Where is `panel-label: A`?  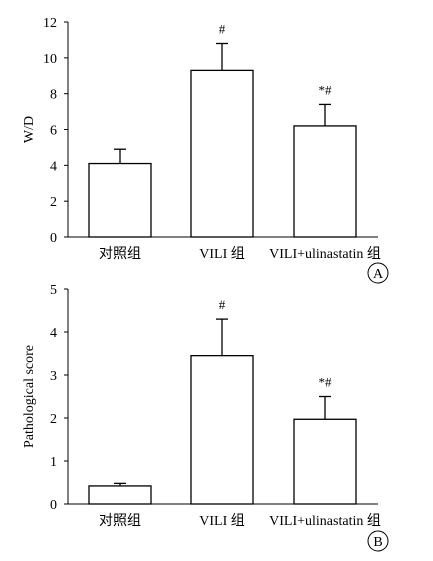
panel-label: A is located at coordinates (378, 274).